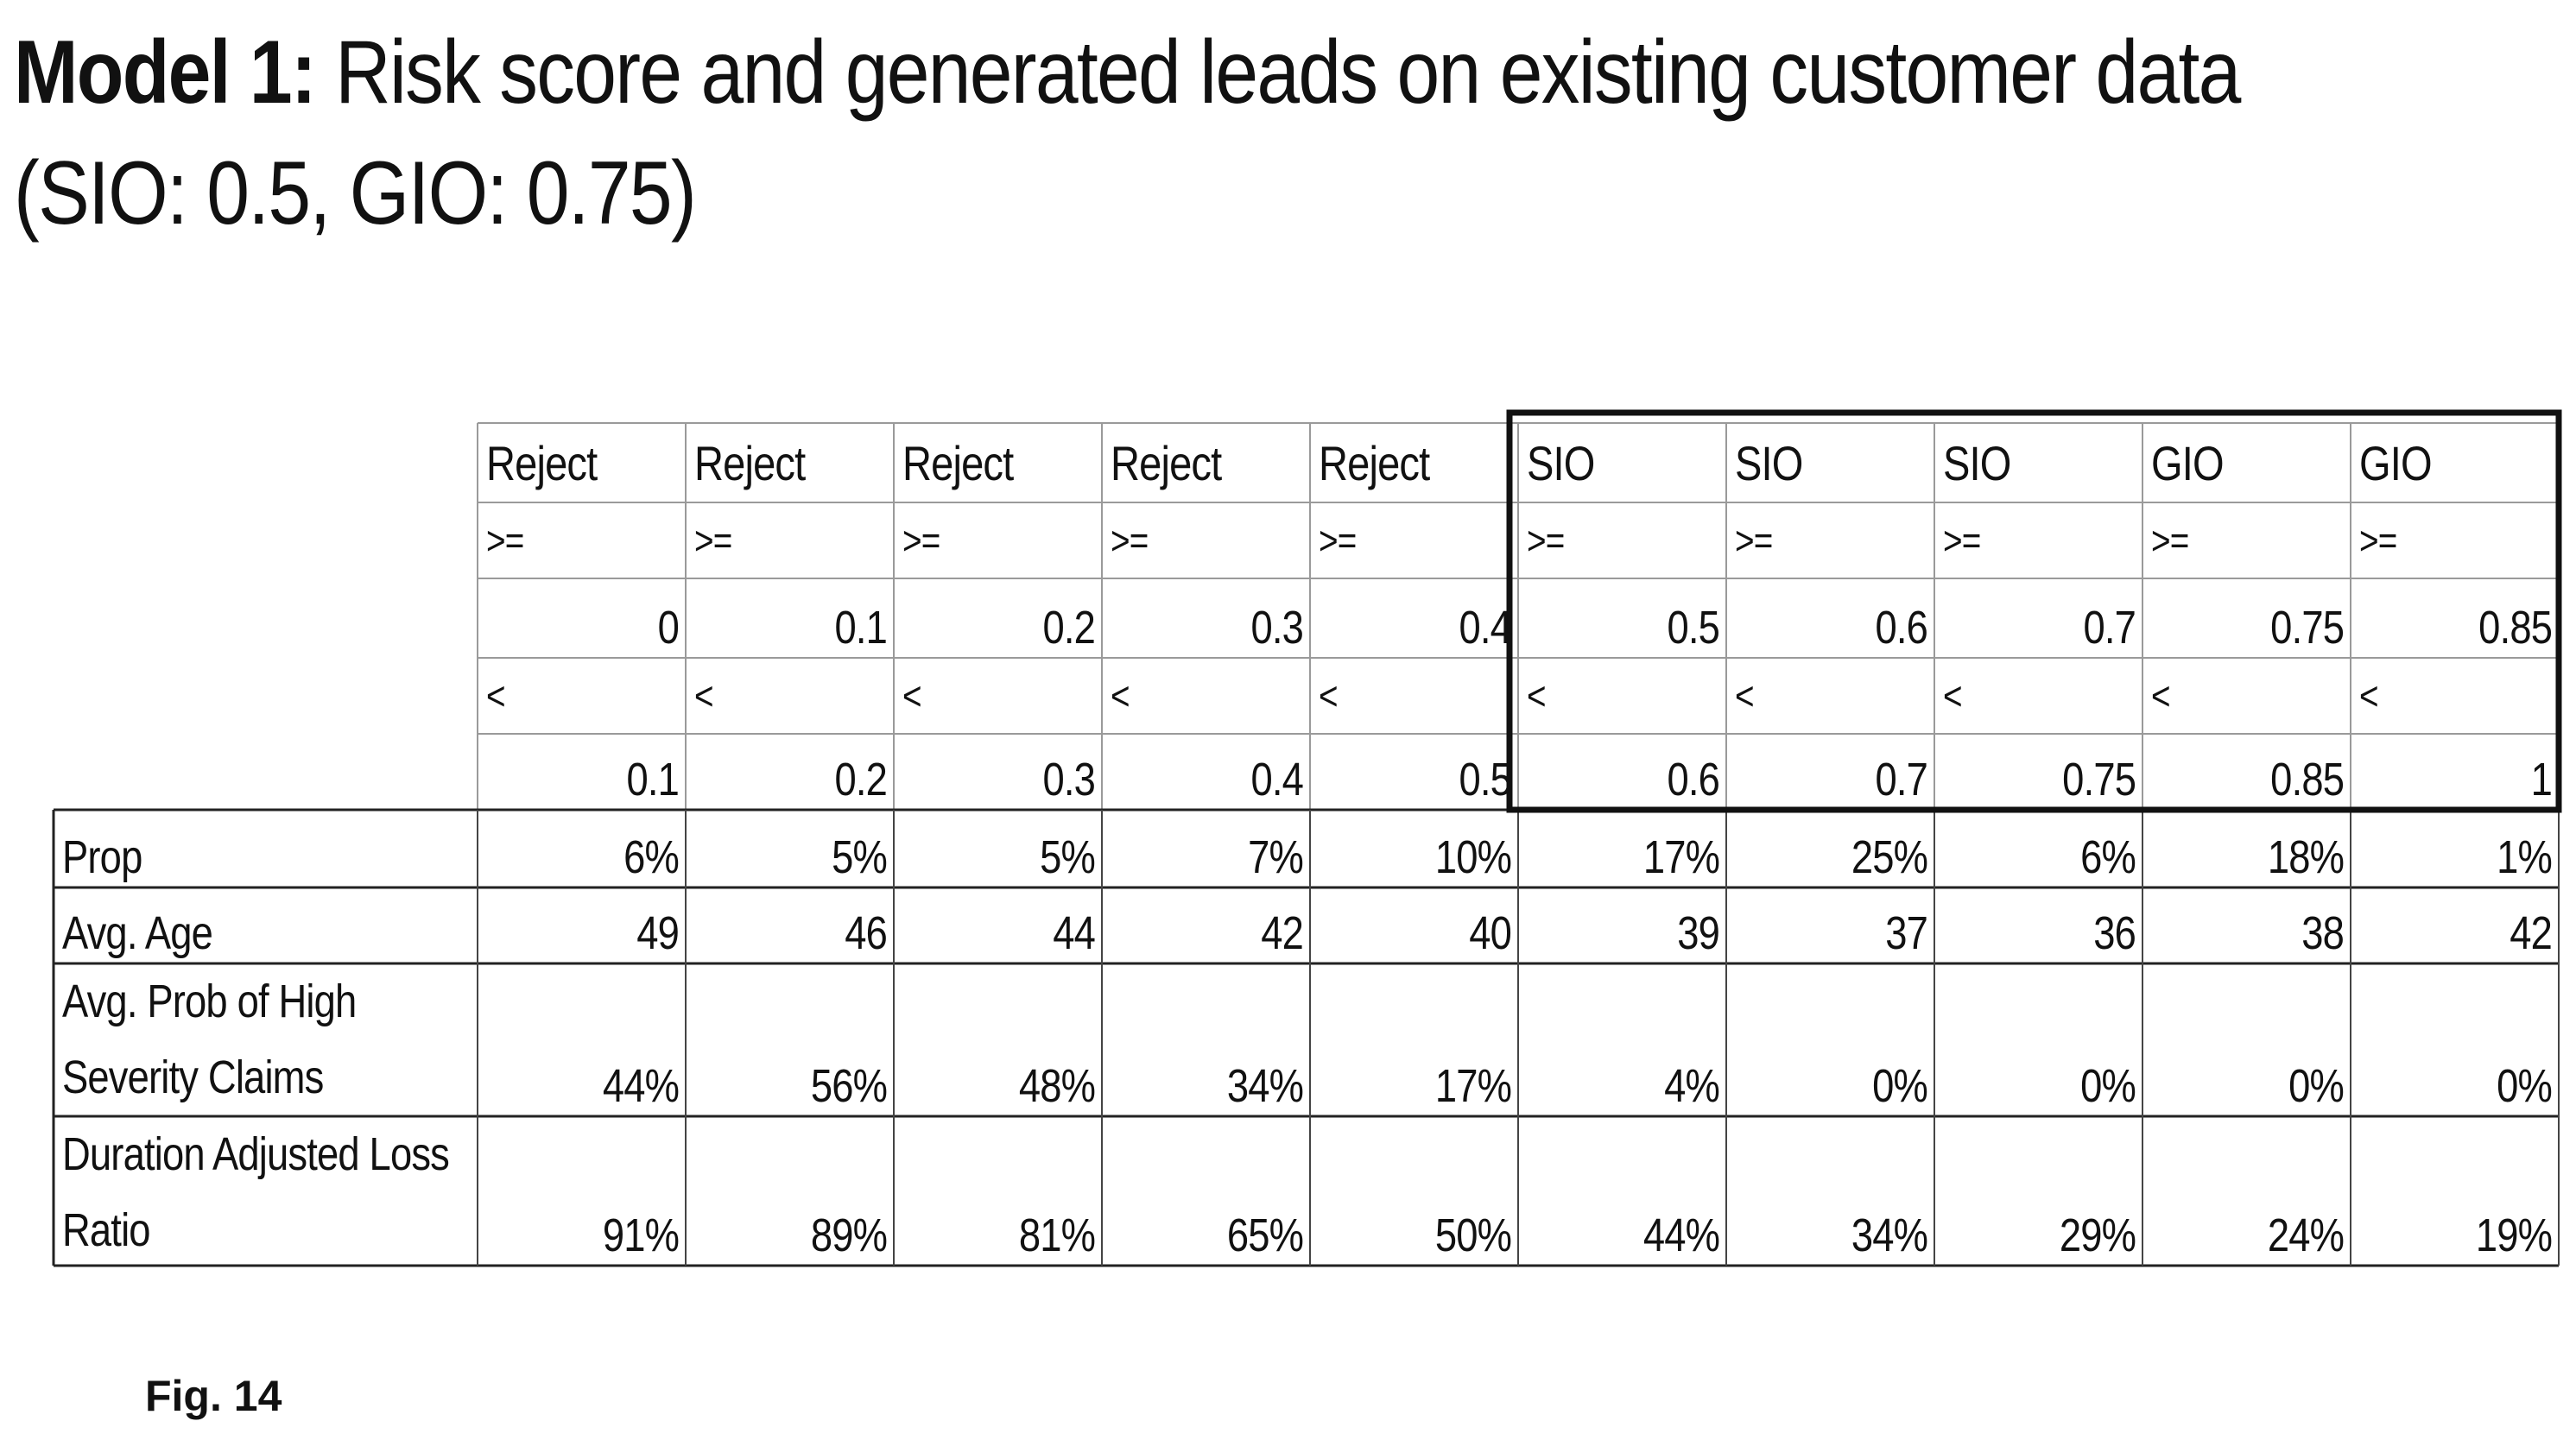  What do you see at coordinates (1276, 628) in the screenshot?
I see `header-low-bound-text: 0.3` at bounding box center [1276, 628].